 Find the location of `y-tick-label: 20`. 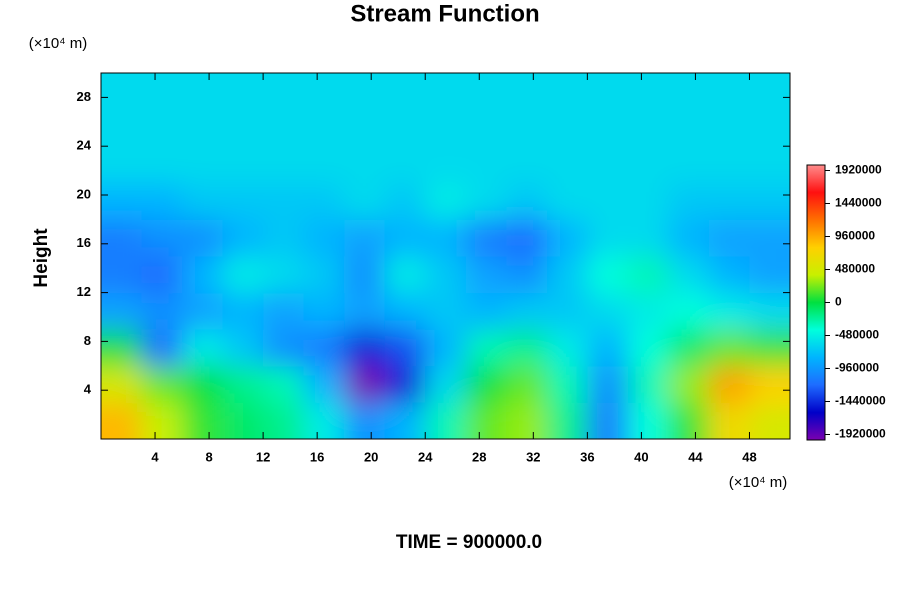

y-tick-label: 20 is located at coordinates (84, 193).